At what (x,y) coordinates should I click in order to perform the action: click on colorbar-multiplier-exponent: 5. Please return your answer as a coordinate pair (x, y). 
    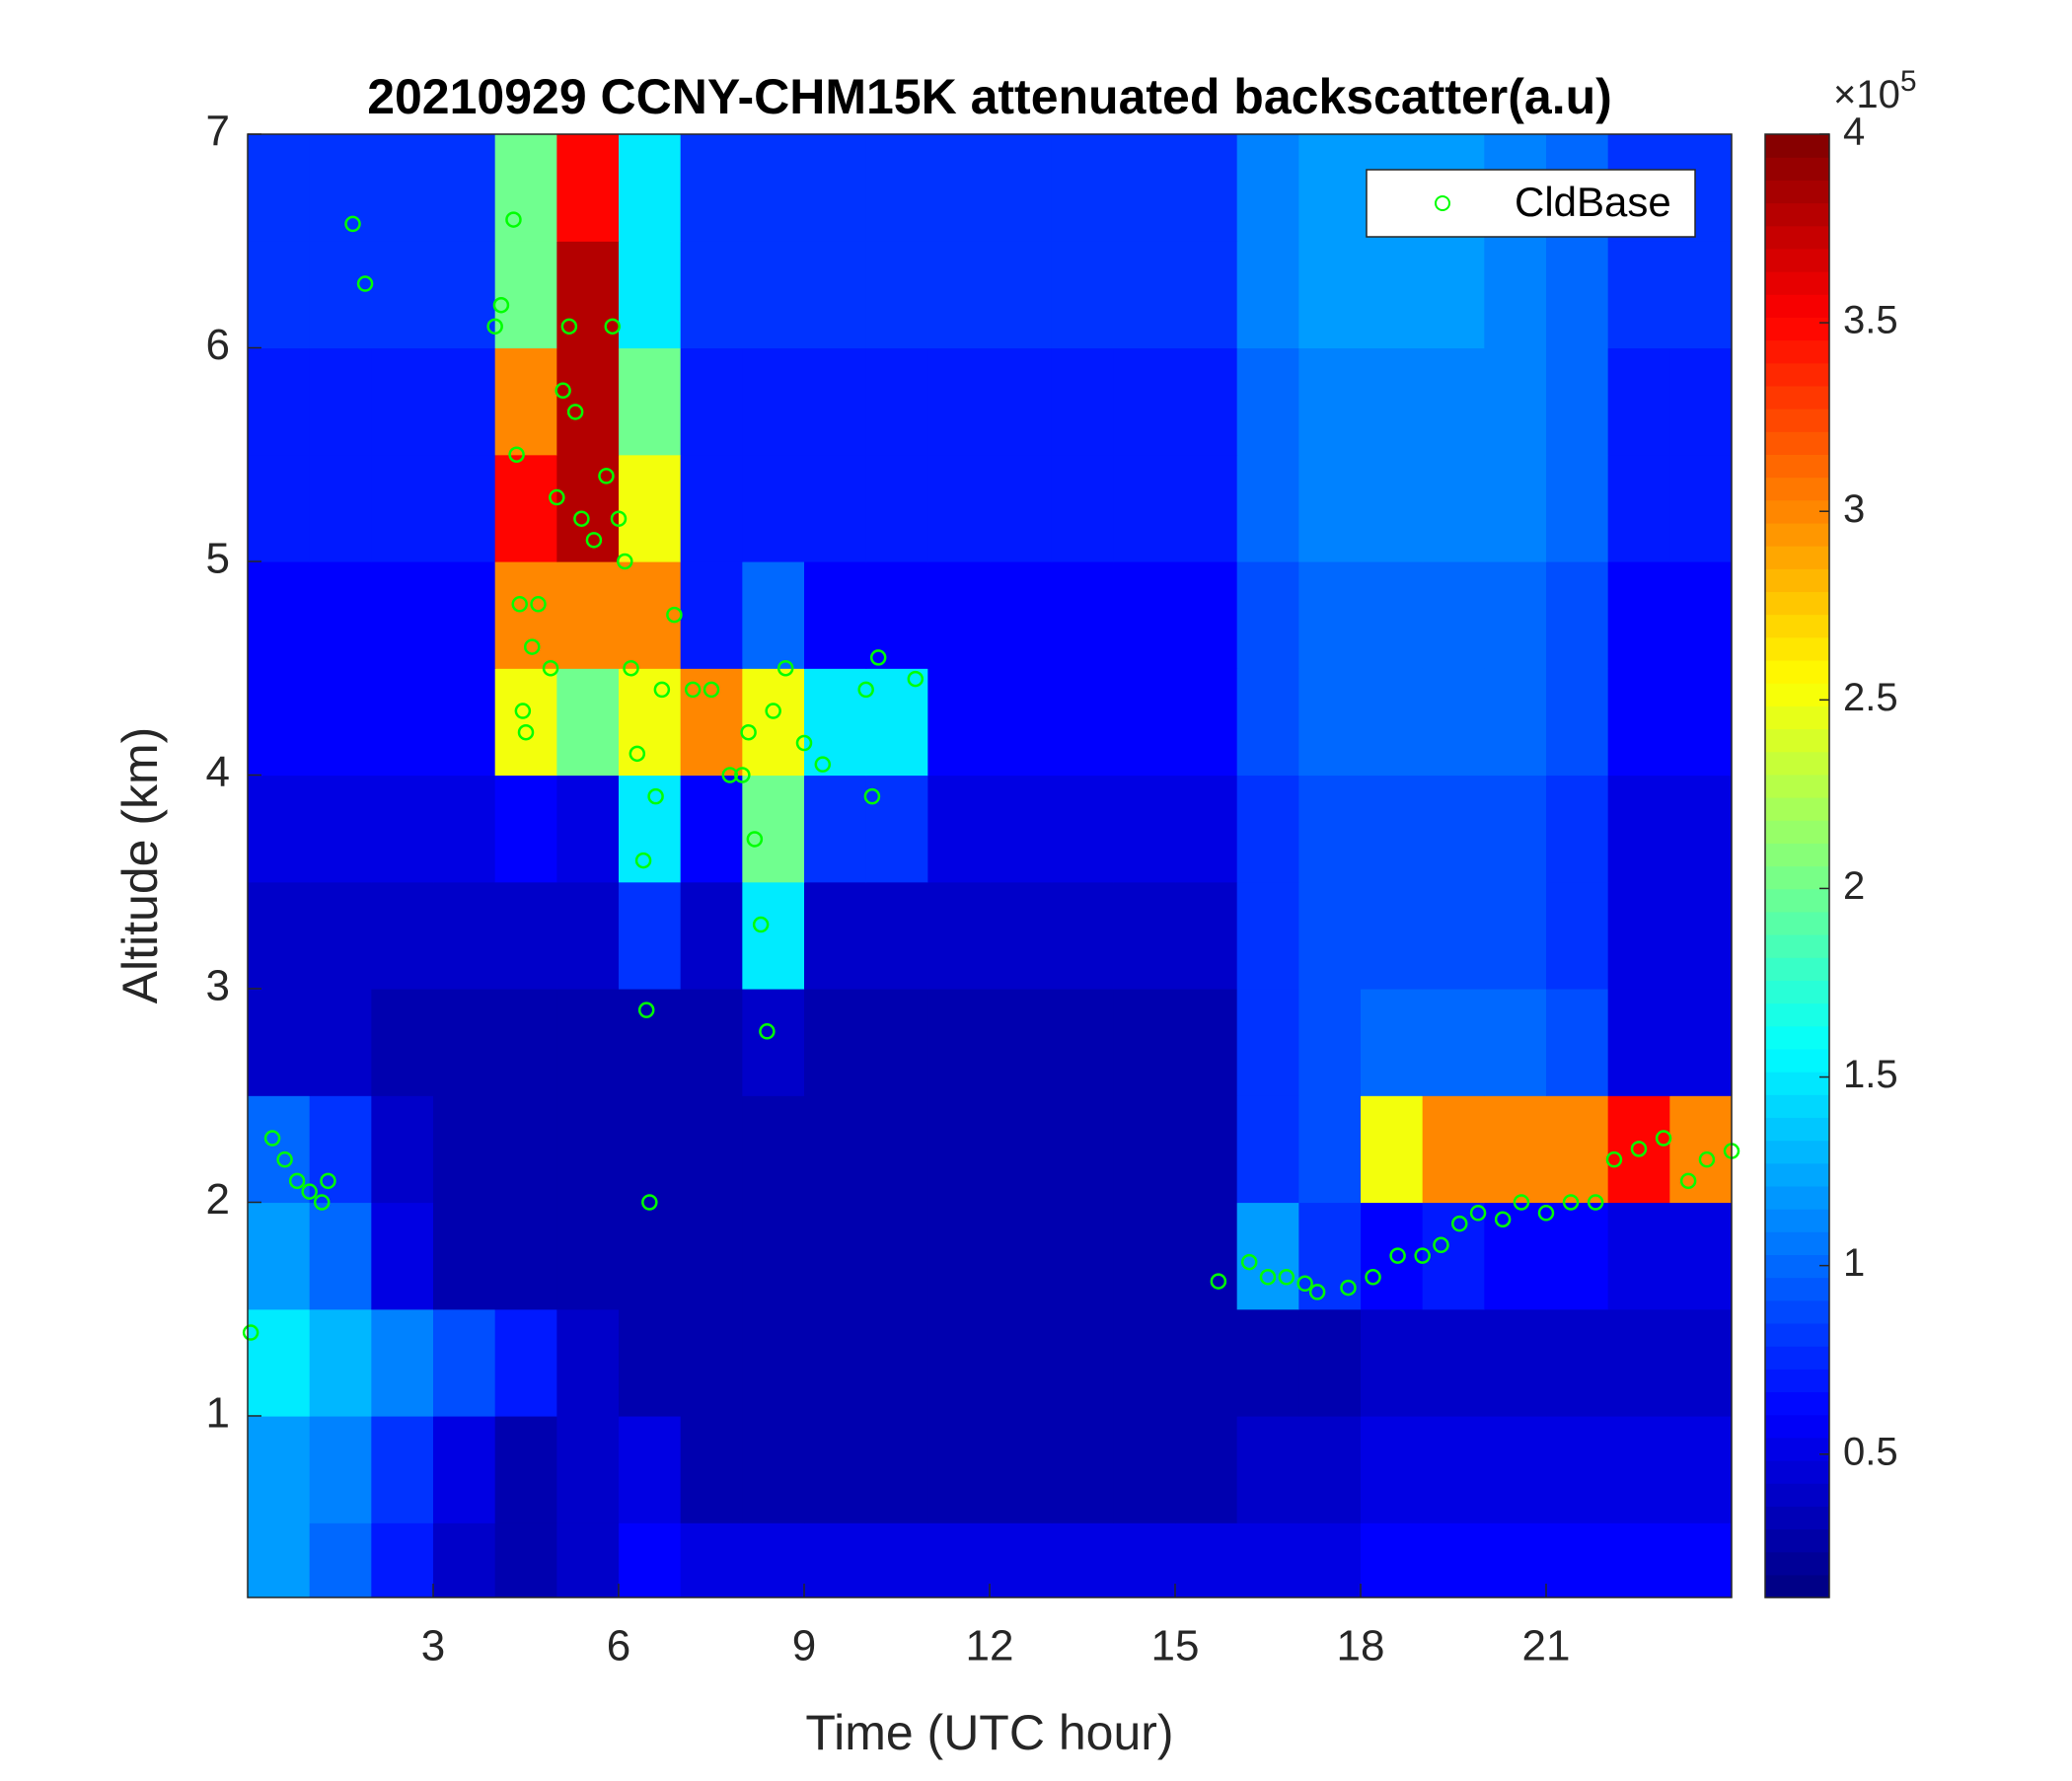
    Looking at the image, I should click on (1909, 81).